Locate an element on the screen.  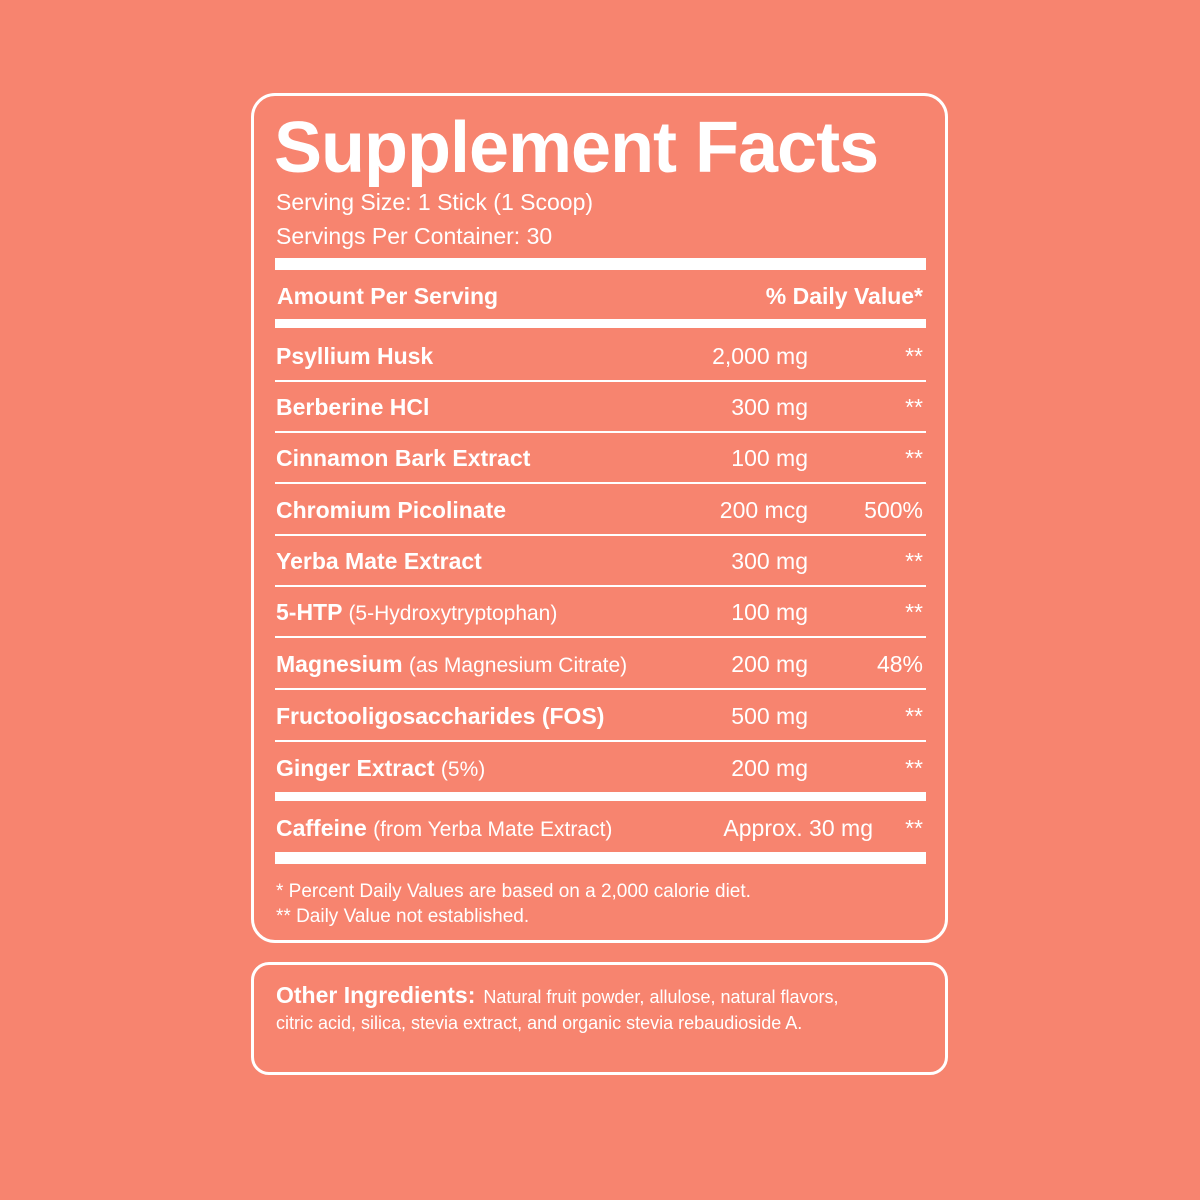
ingredient-amount: 2,000 mg is located at coordinates (760, 356).